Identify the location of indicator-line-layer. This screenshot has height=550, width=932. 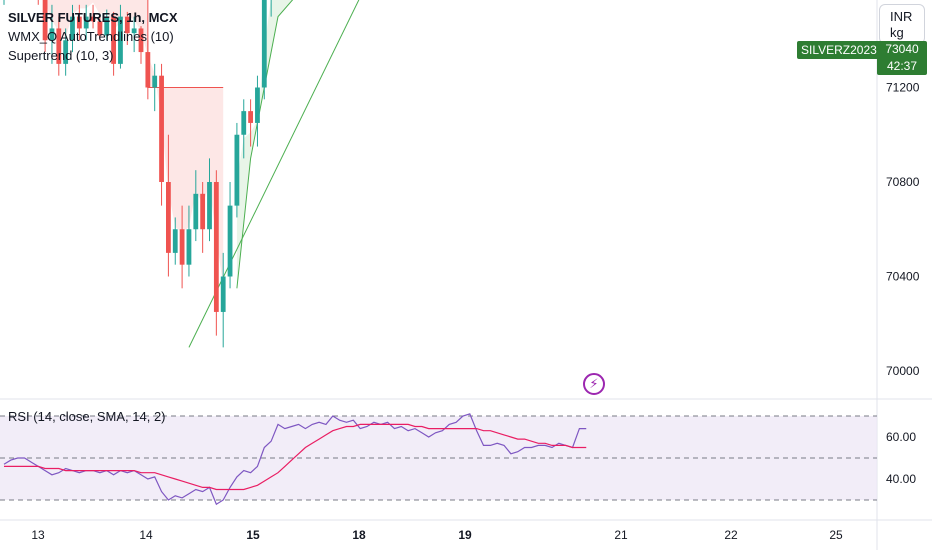
(253, 174).